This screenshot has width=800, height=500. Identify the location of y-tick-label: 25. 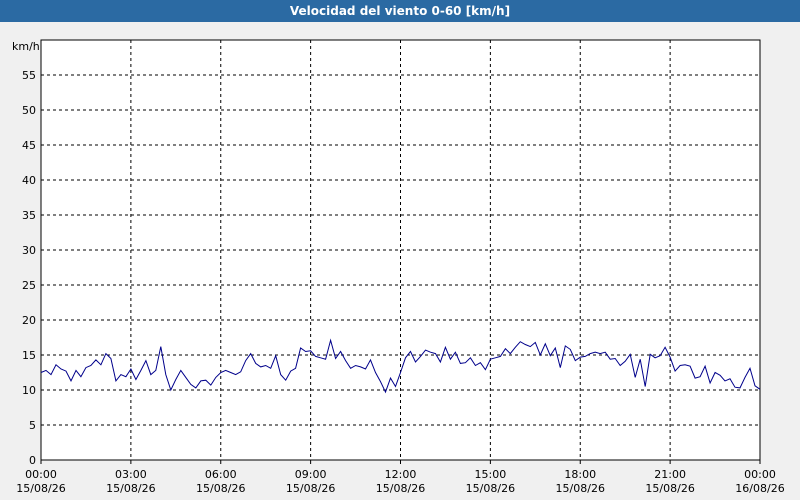
(29, 285).